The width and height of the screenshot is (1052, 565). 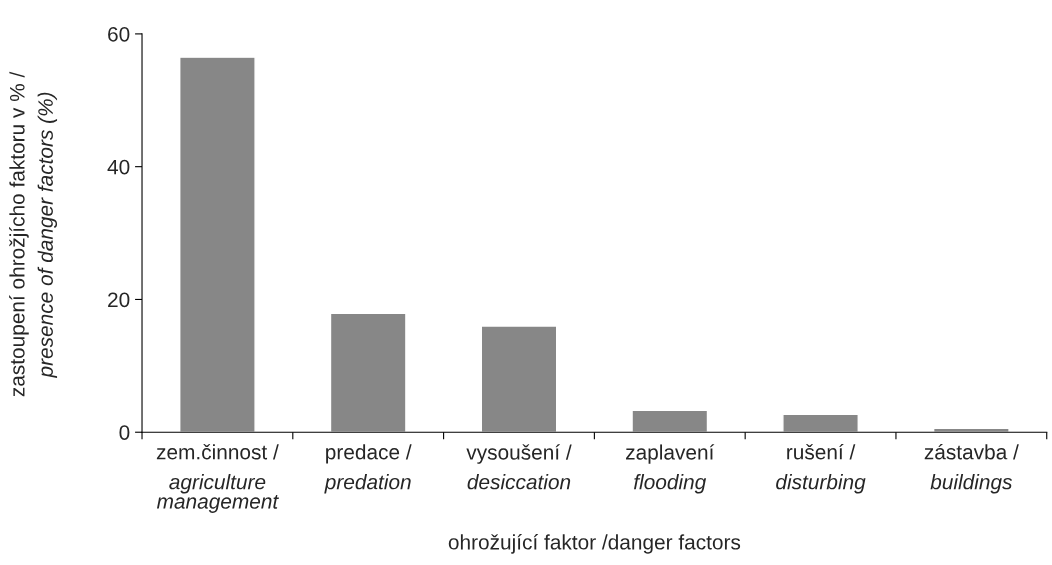 What do you see at coordinates (217, 478) in the screenshot?
I see `x-tick-label: zem.činnost / agriculture management` at bounding box center [217, 478].